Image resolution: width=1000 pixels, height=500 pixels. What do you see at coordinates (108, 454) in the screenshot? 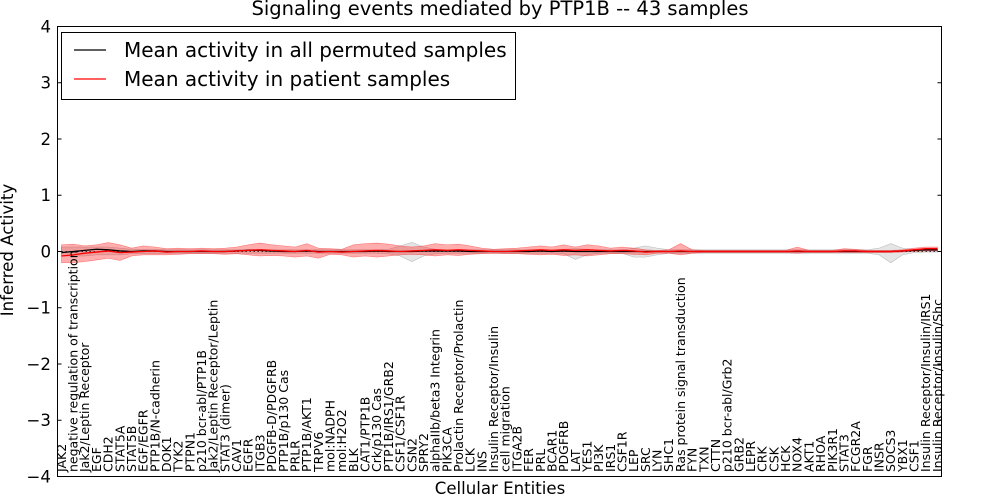
I see `x-category-label: CDH2` at bounding box center [108, 454].